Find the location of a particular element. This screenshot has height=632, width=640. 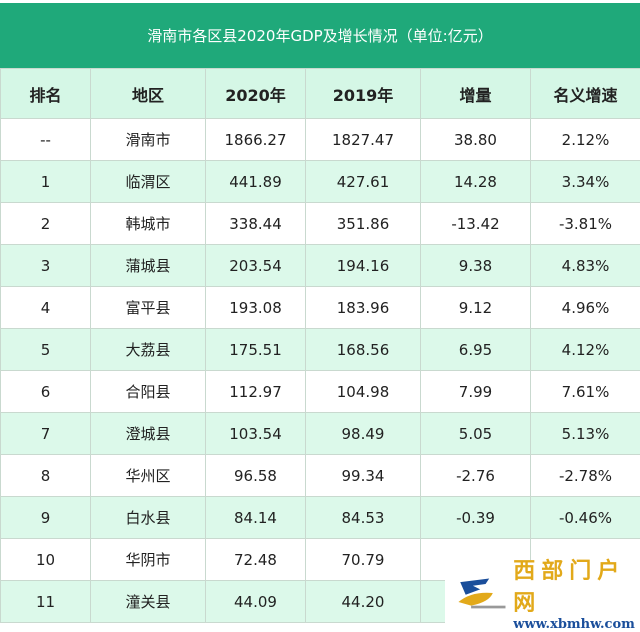

table-cell: 6.95 is located at coordinates (476, 350).